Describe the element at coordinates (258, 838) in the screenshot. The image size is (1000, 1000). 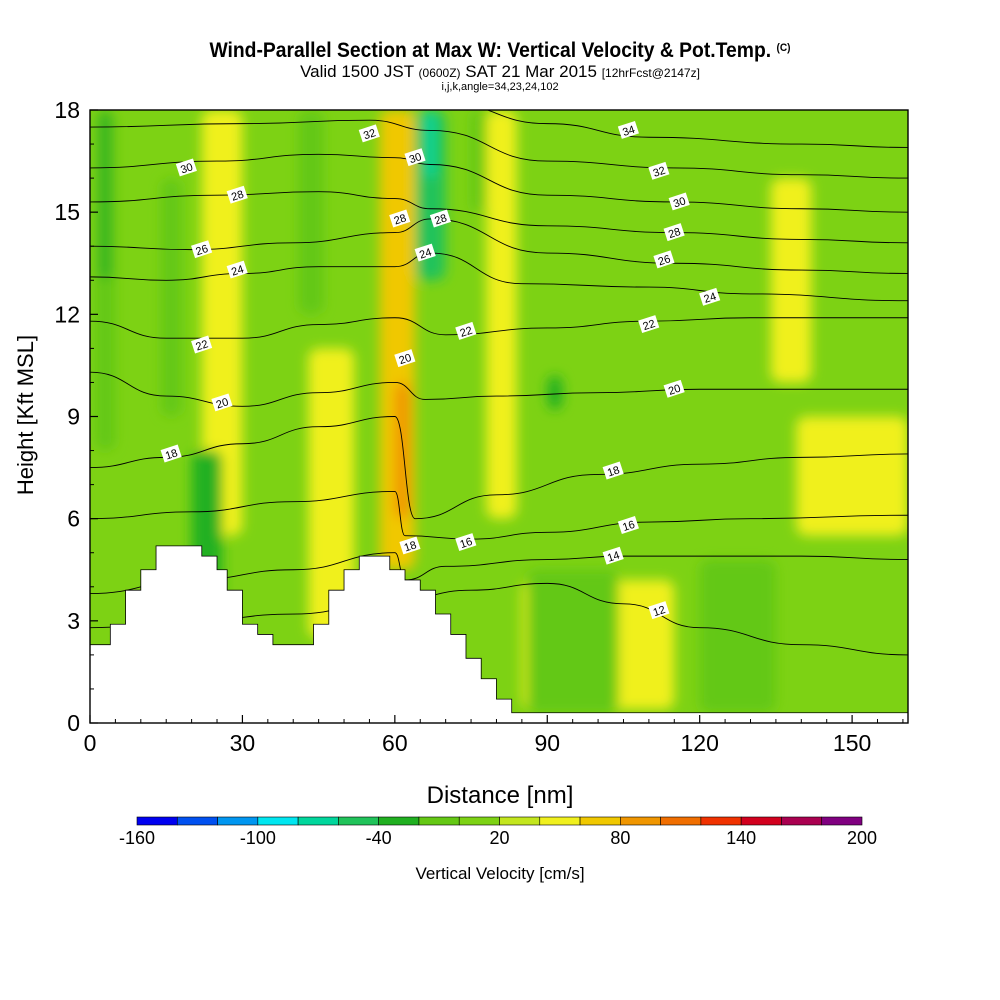
I see `colorbar-tick-label: -100` at that location.